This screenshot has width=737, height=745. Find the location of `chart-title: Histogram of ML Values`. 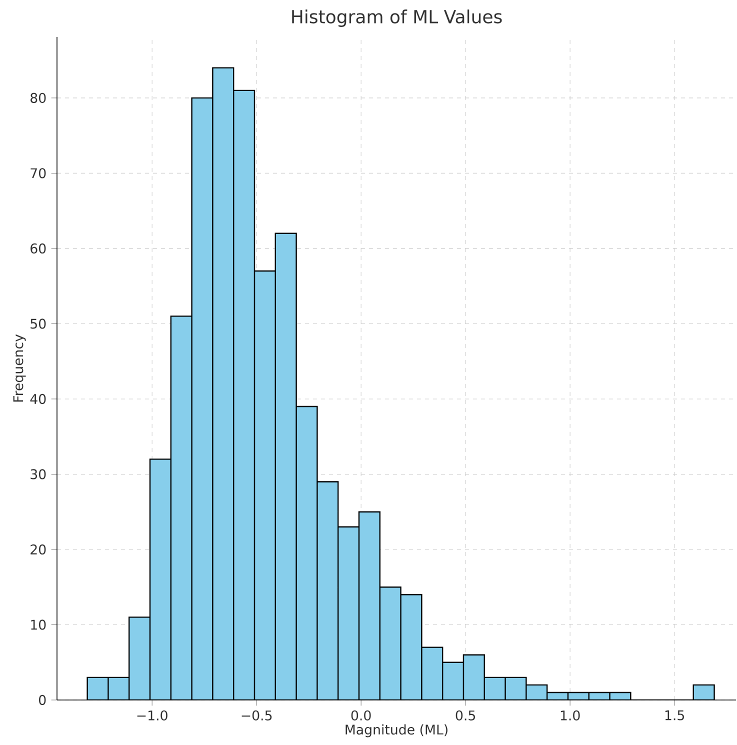

chart-title: Histogram of ML Values is located at coordinates (397, 18).